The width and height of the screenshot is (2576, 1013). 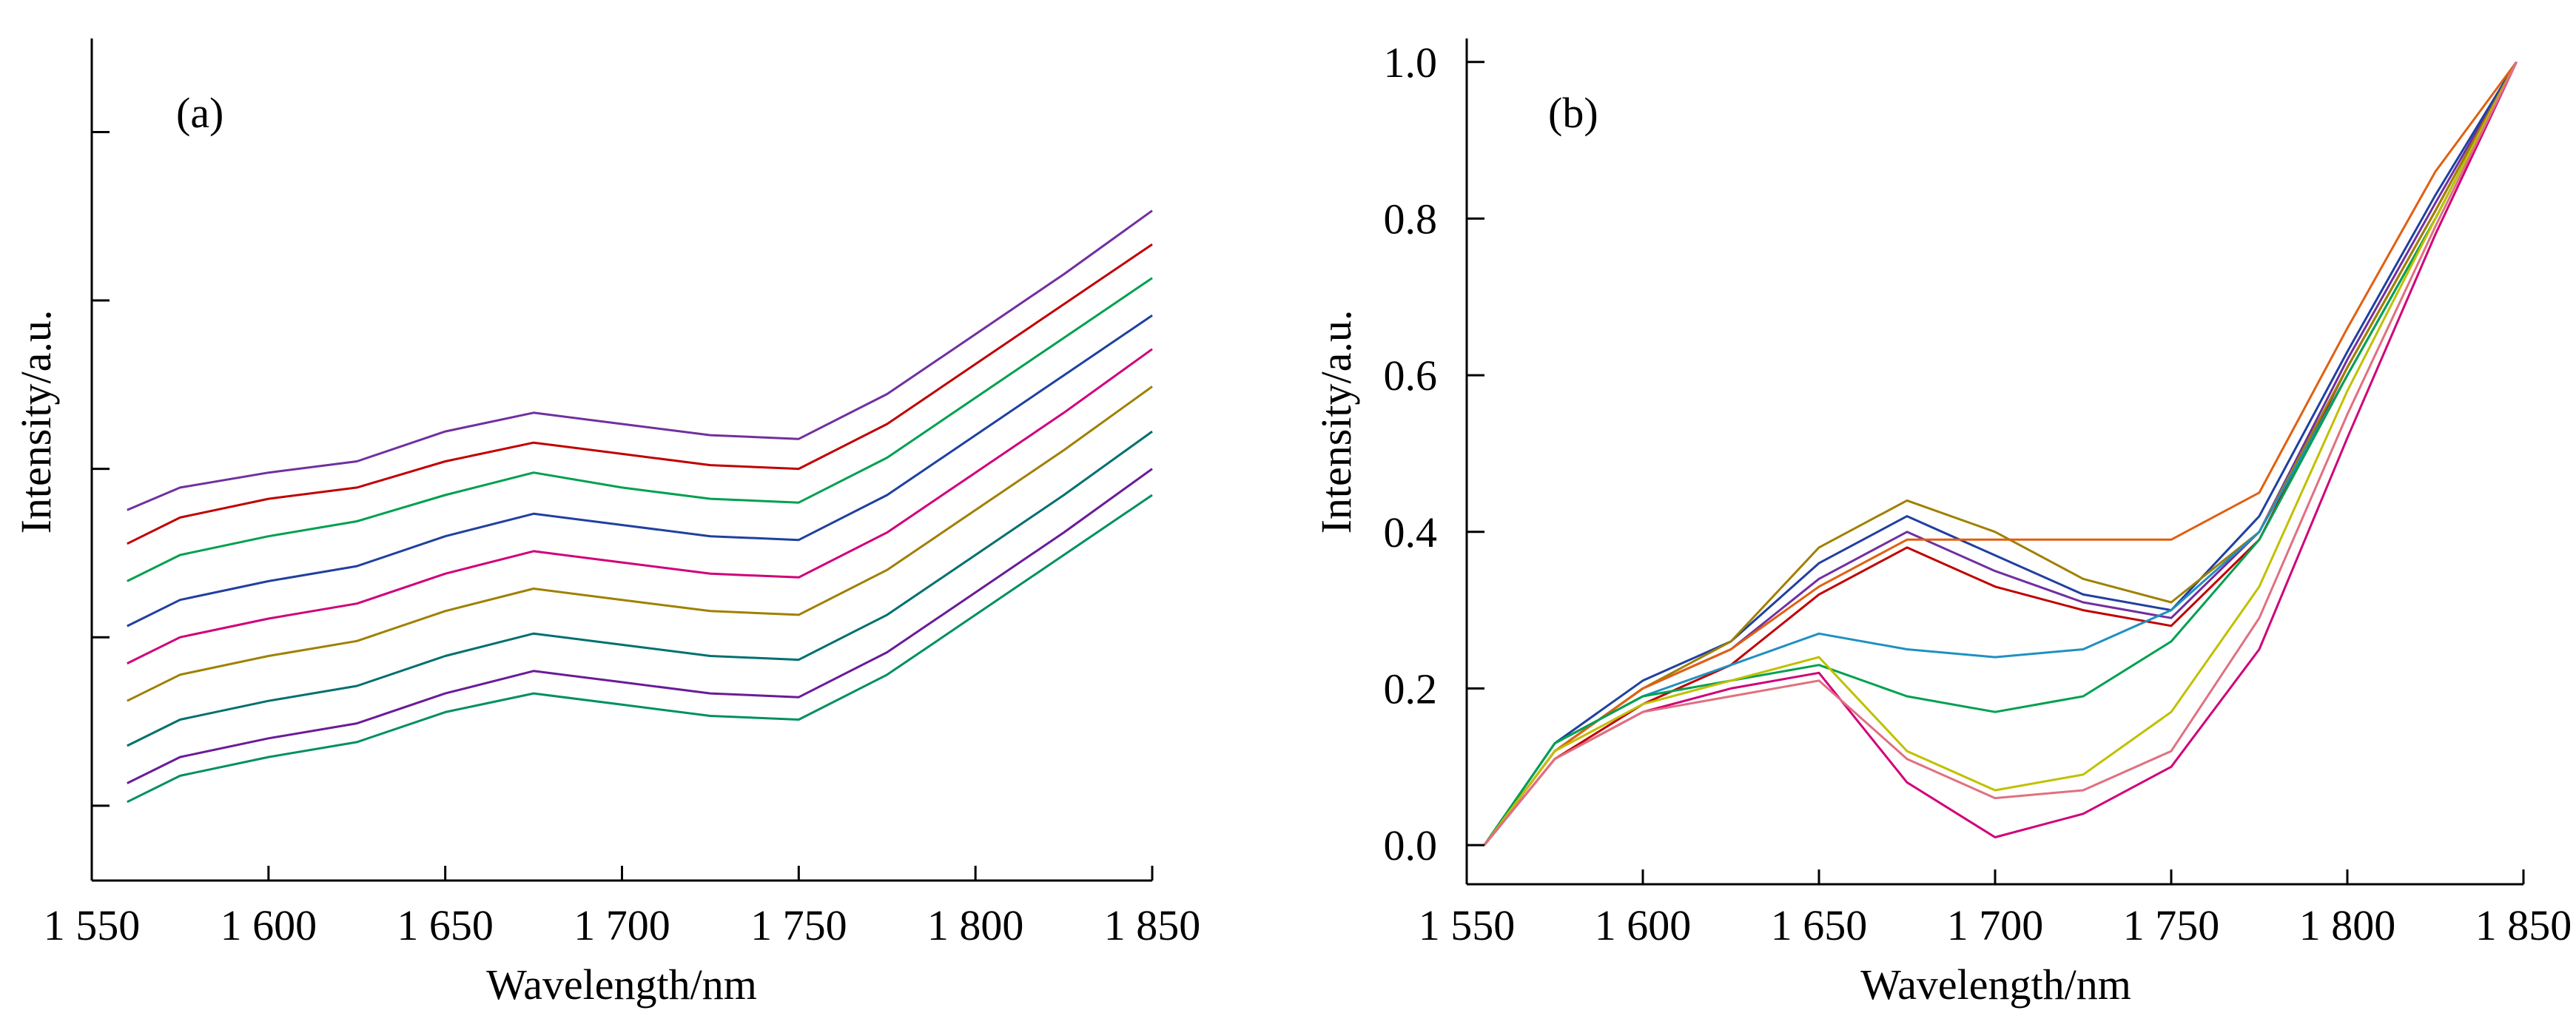 What do you see at coordinates (1411, 63) in the screenshot?
I see `y-tick-label: 1.0` at bounding box center [1411, 63].